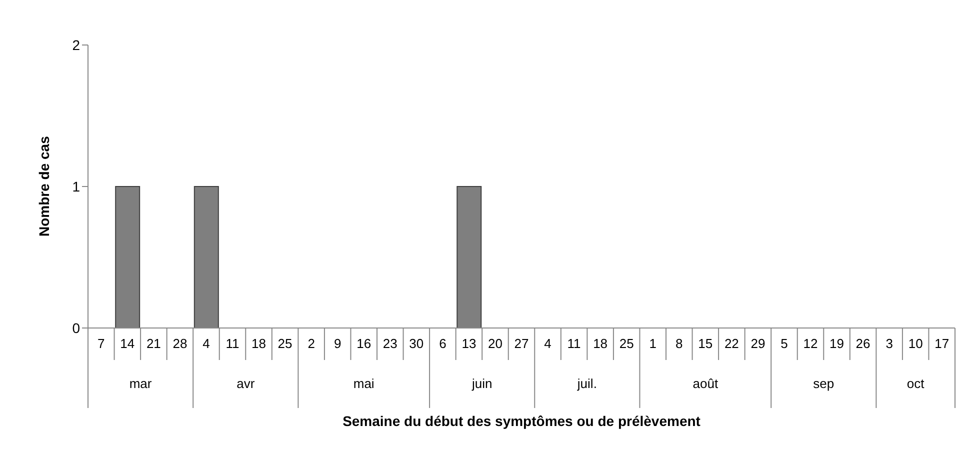 This screenshot has width=975, height=470. I want to click on text: mar, so click(140, 383).